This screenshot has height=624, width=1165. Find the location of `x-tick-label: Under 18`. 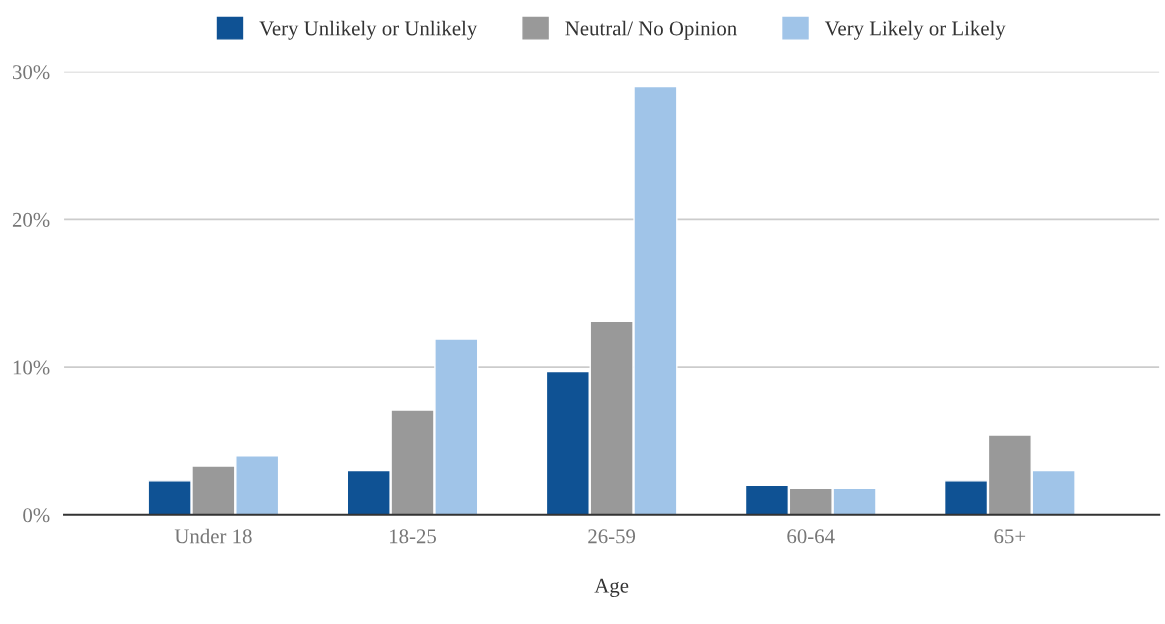

x-tick-label: Under 18 is located at coordinates (213, 536).